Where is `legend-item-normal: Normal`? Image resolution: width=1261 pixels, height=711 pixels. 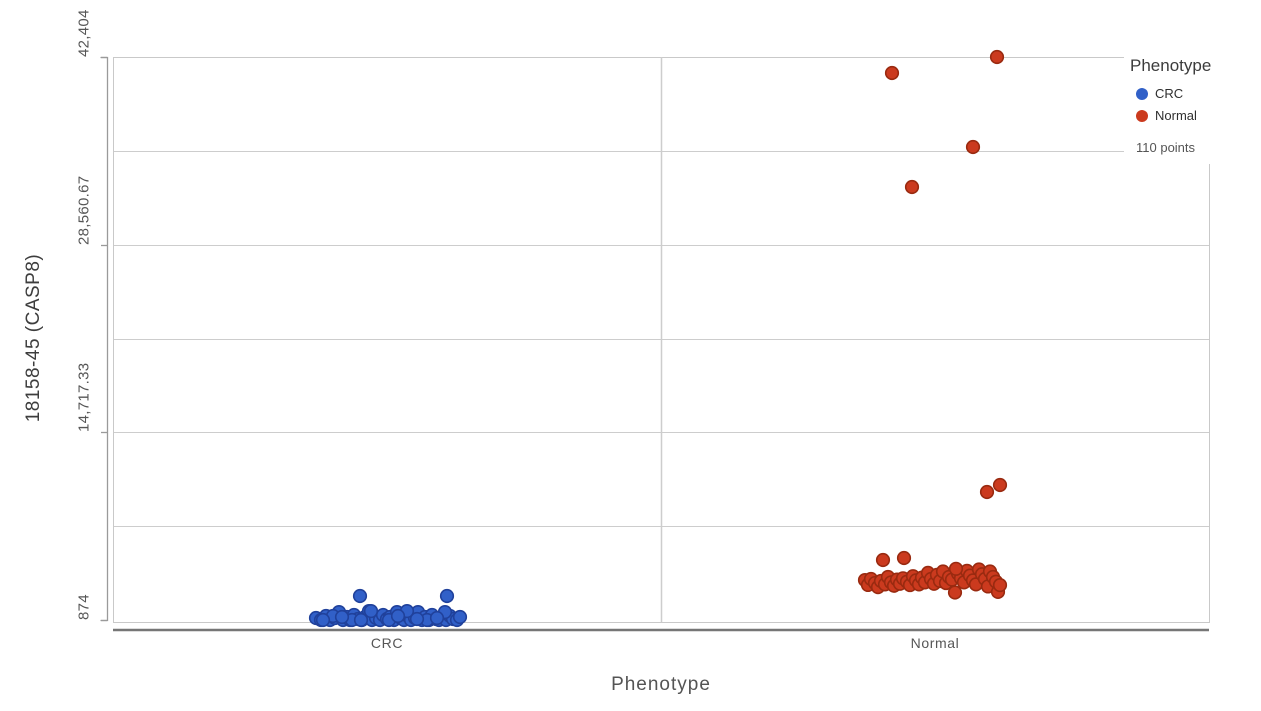 legend-item-normal: Normal is located at coordinates (1198, 115).